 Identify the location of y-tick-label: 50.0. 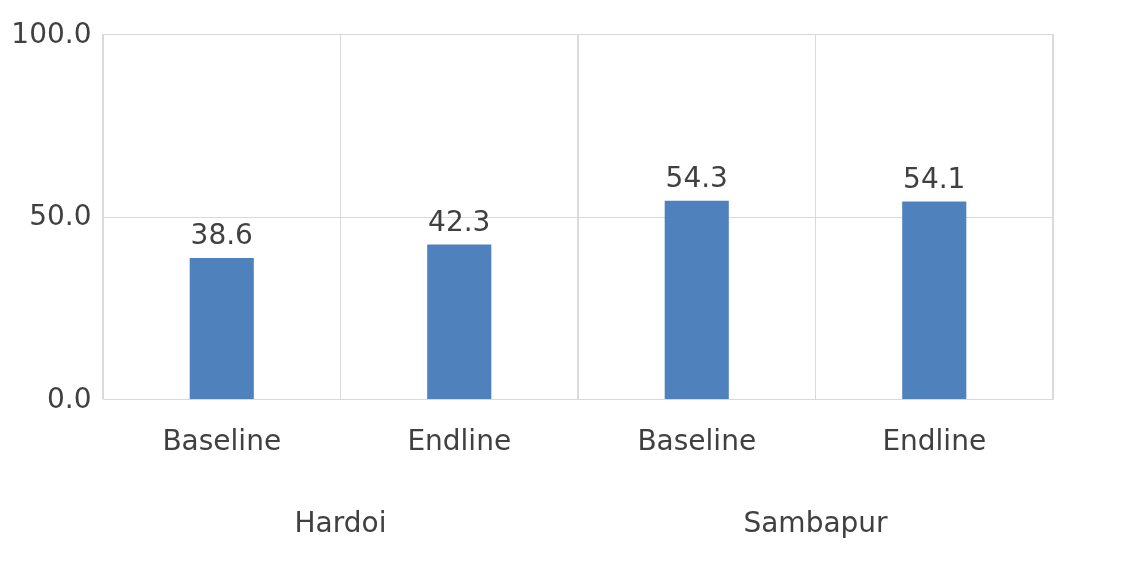
(60, 215).